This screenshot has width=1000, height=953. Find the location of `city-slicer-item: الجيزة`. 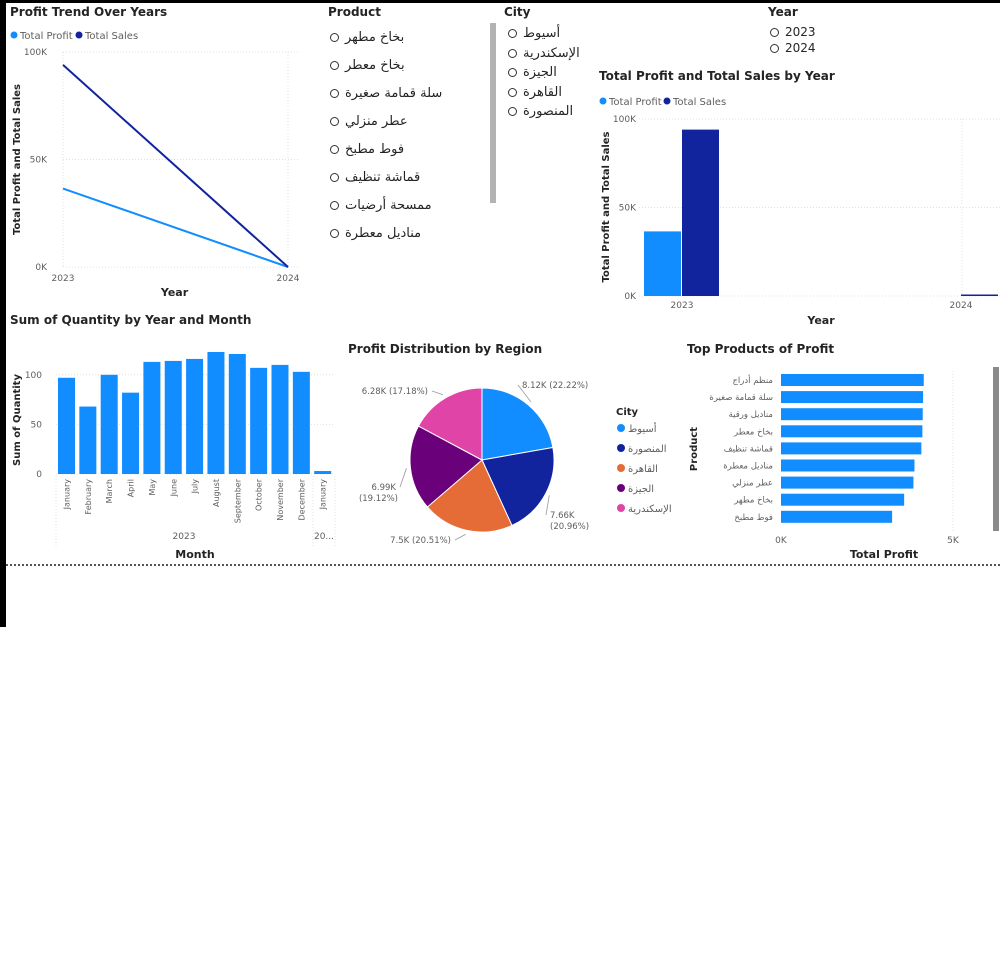

city-slicer-item: الجيزة is located at coordinates (532, 72).